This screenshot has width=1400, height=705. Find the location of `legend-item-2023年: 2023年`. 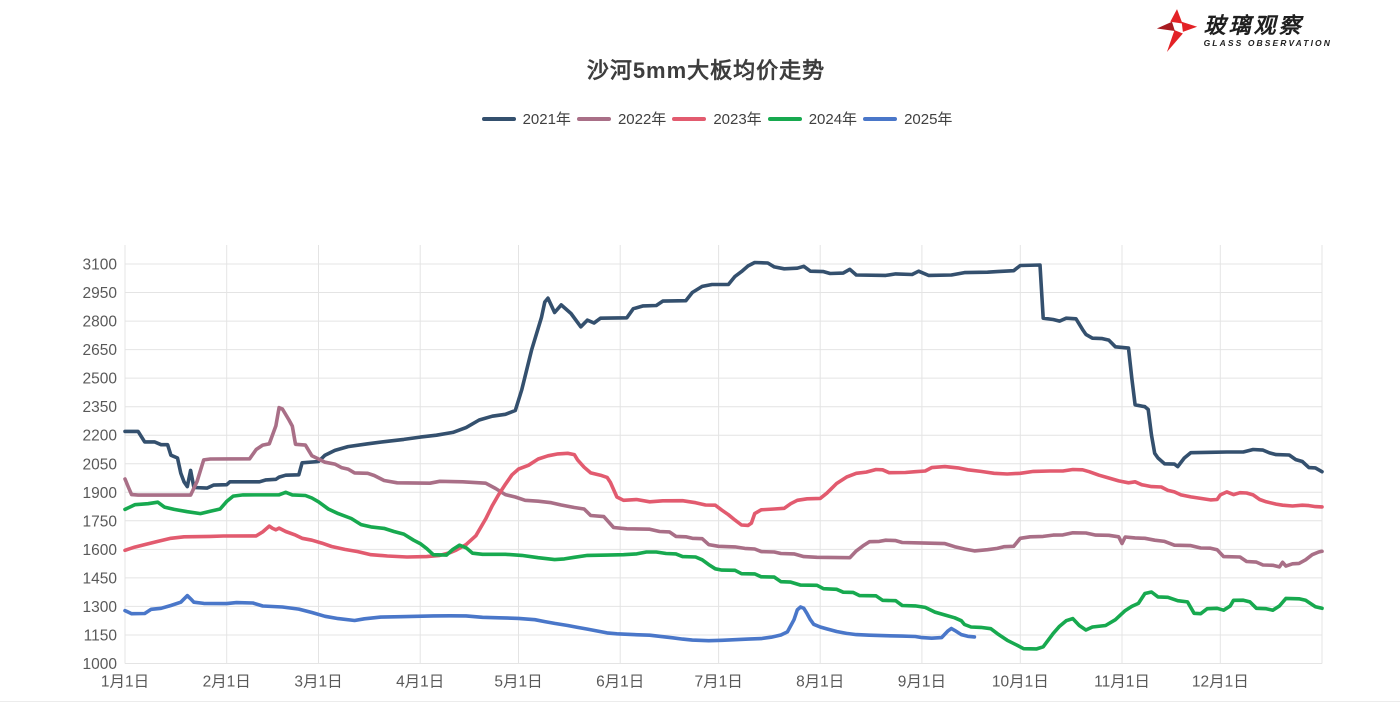

legend-item-2023年: 2023年 is located at coordinates (717, 118).